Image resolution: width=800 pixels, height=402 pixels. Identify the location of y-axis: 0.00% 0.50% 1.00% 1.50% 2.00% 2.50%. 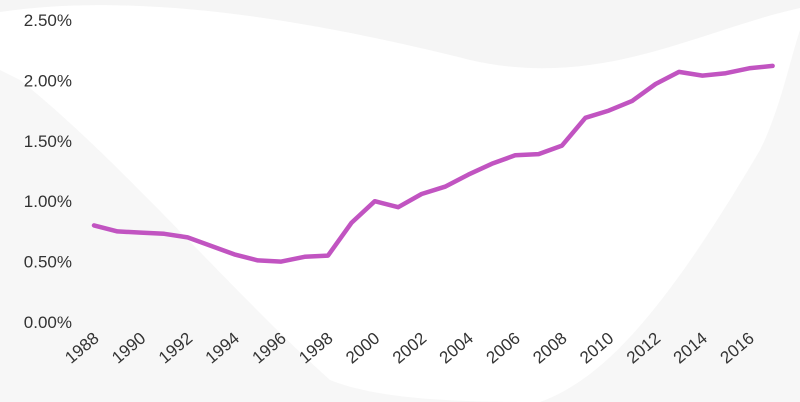
(48, 171).